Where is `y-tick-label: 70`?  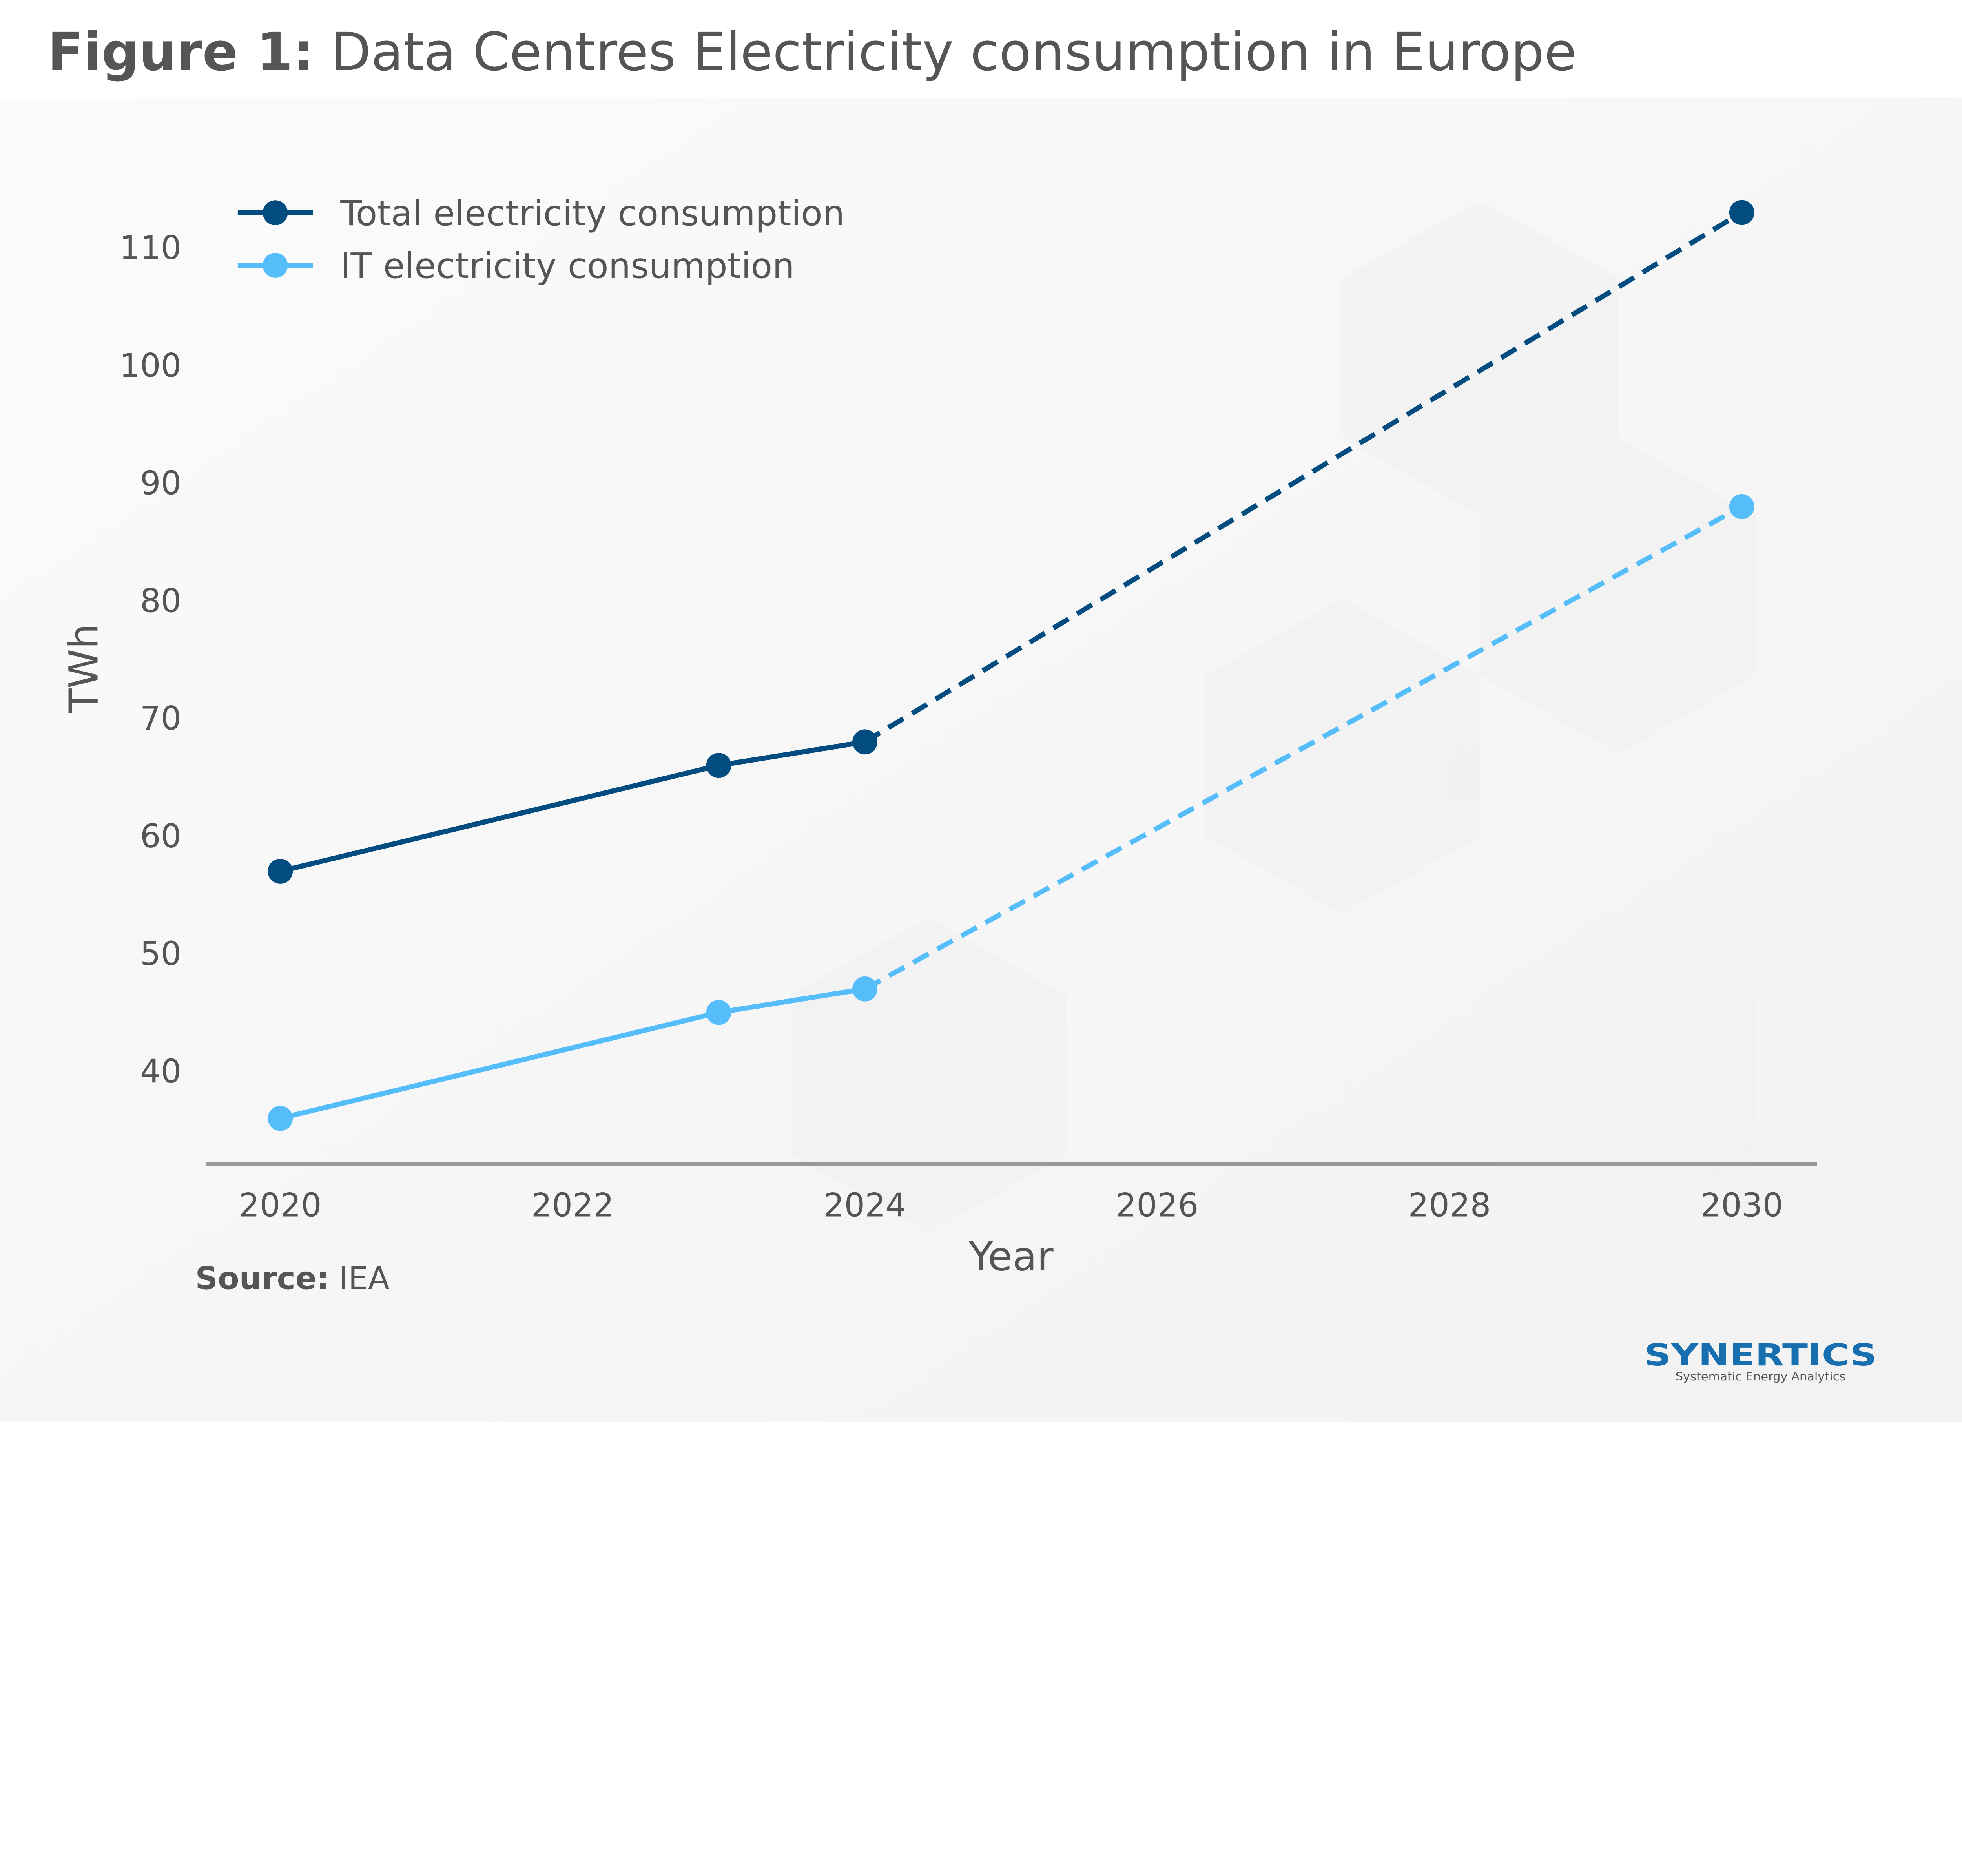
y-tick-label: 70 is located at coordinates (161, 718).